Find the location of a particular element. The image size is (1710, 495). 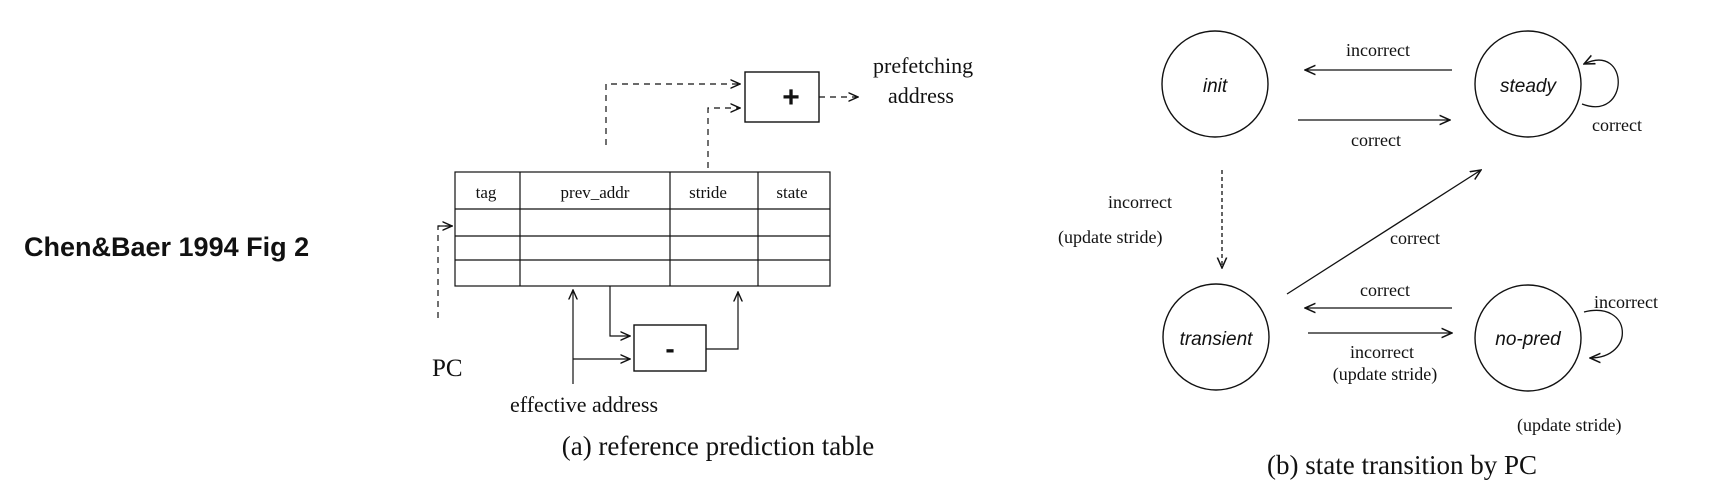

label-transient-to-no-pred-line2: (update stride) is located at coordinates (1385, 374).